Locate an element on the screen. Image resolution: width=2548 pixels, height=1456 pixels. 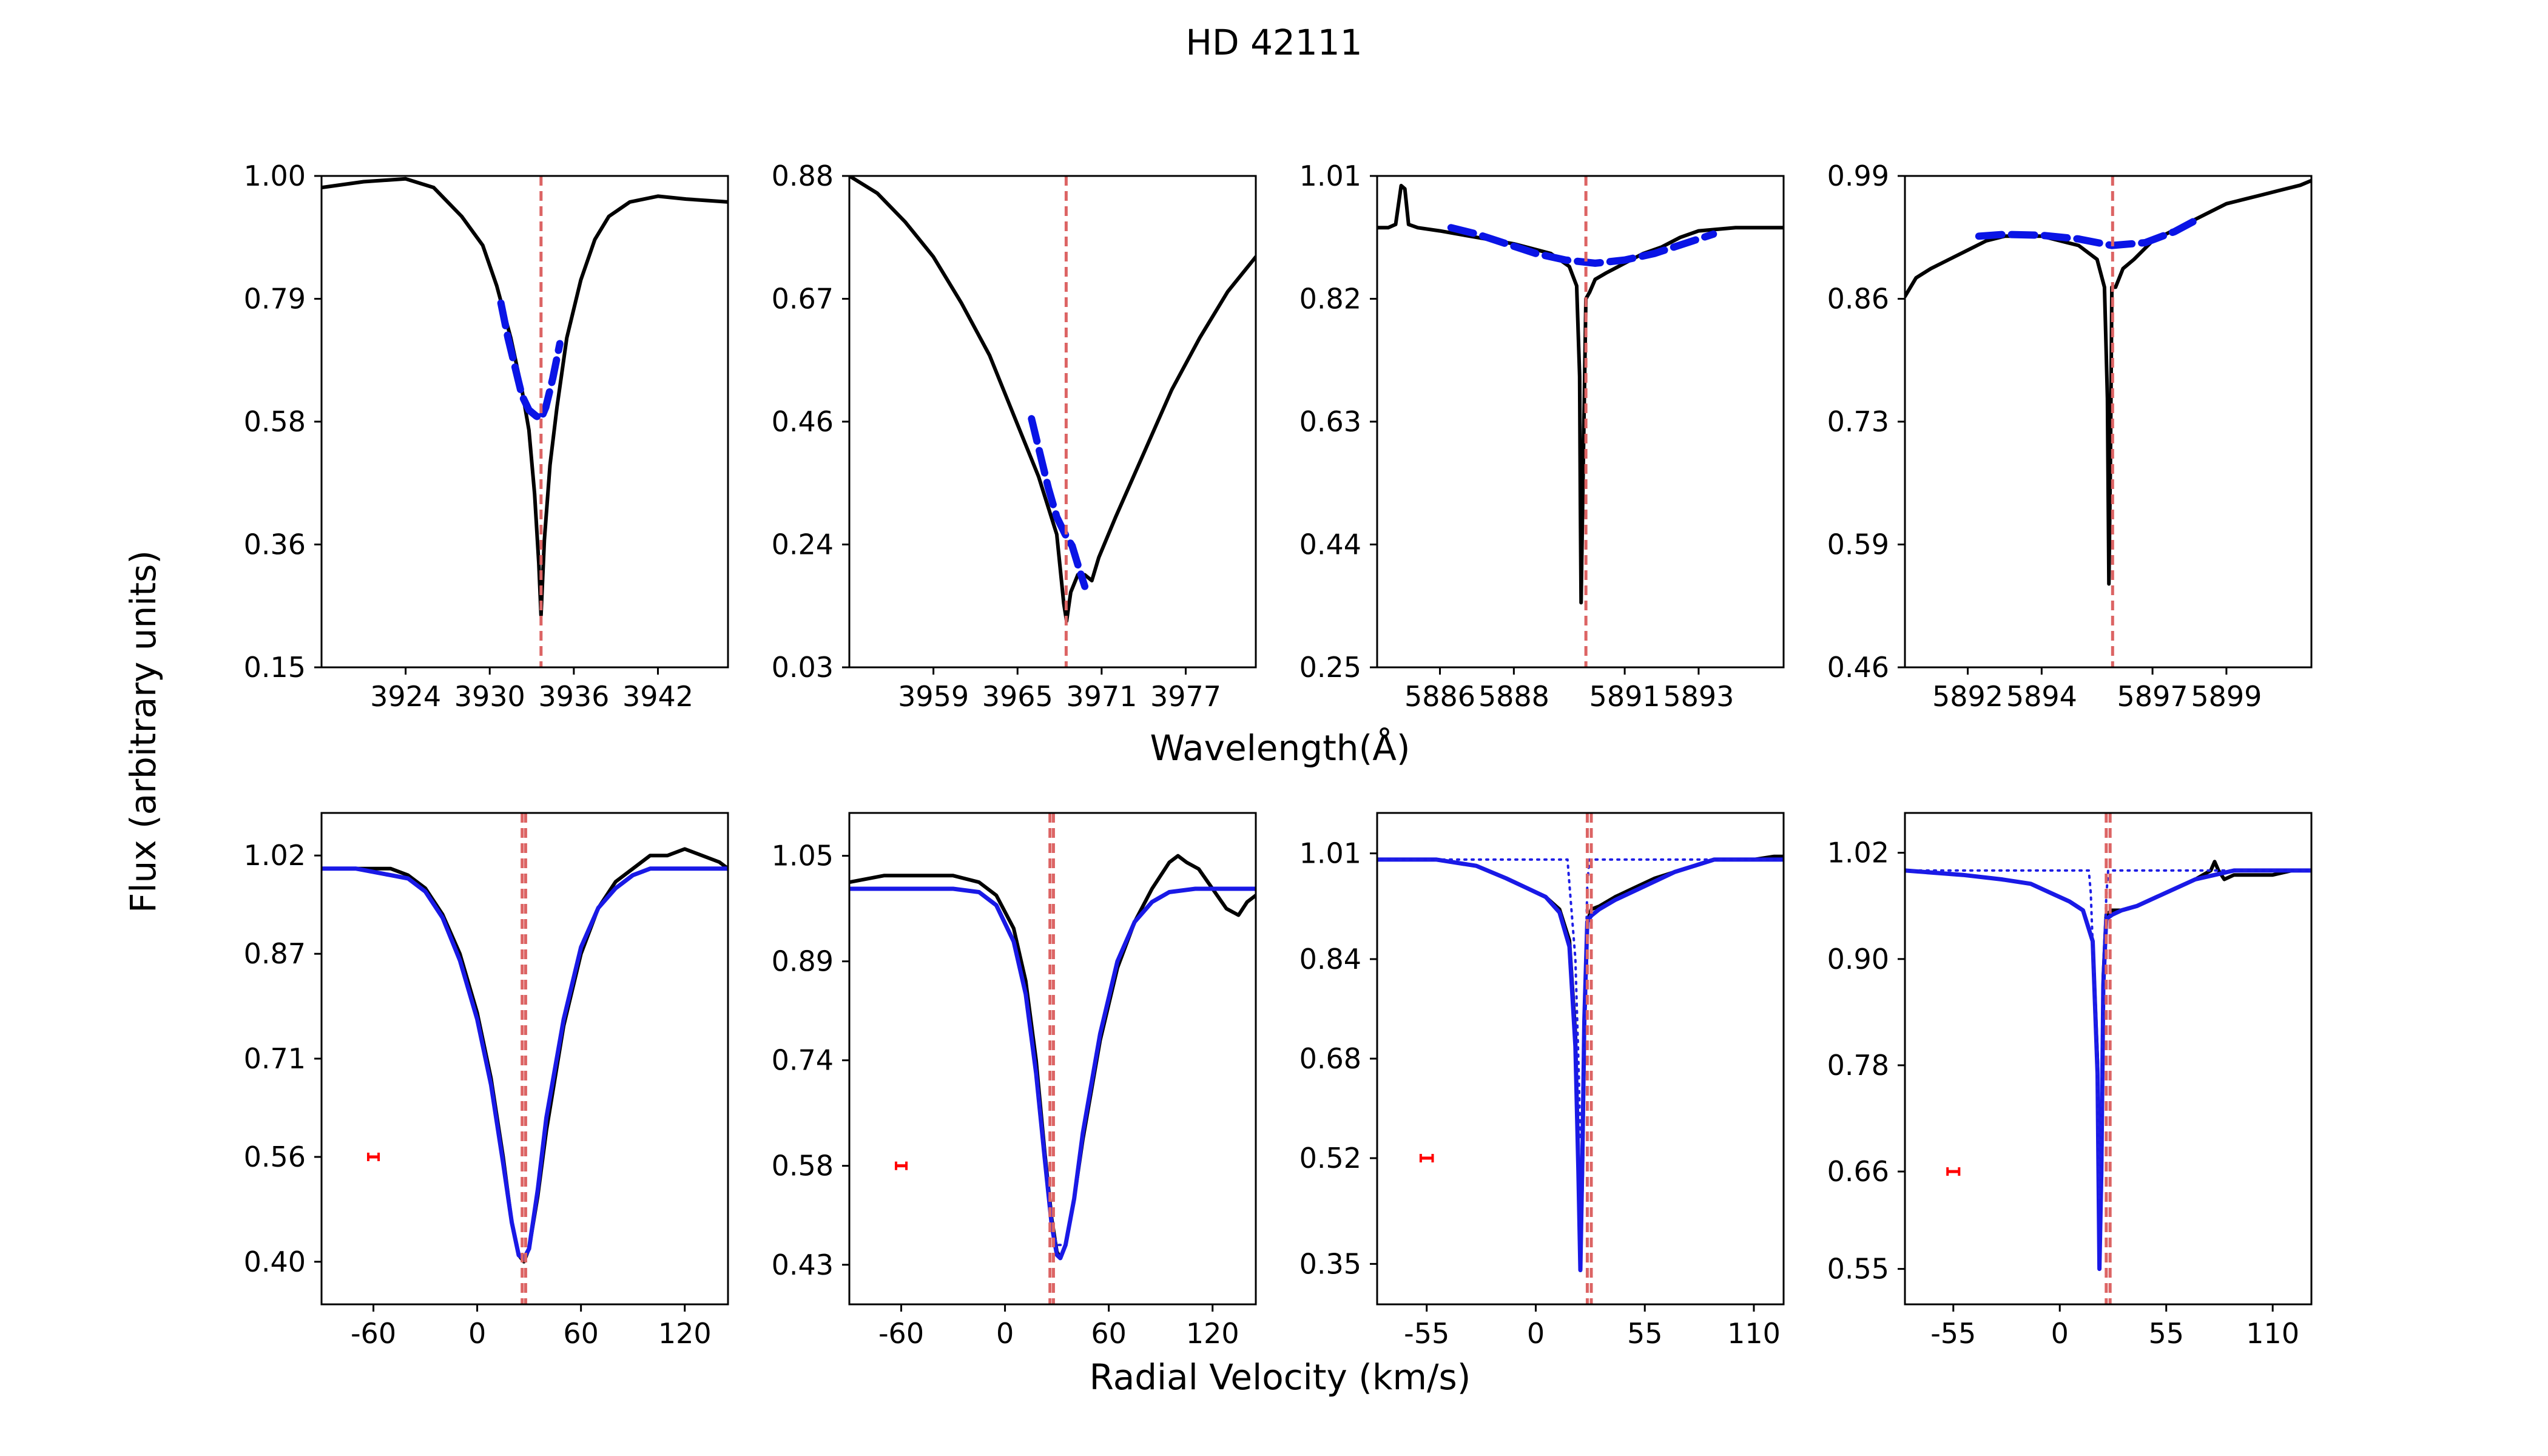
chart-panel-3: 5886 5888 5891 5893 0.25 0.44 0.63 0.82 1.01 is located at coordinates (1542, 436).